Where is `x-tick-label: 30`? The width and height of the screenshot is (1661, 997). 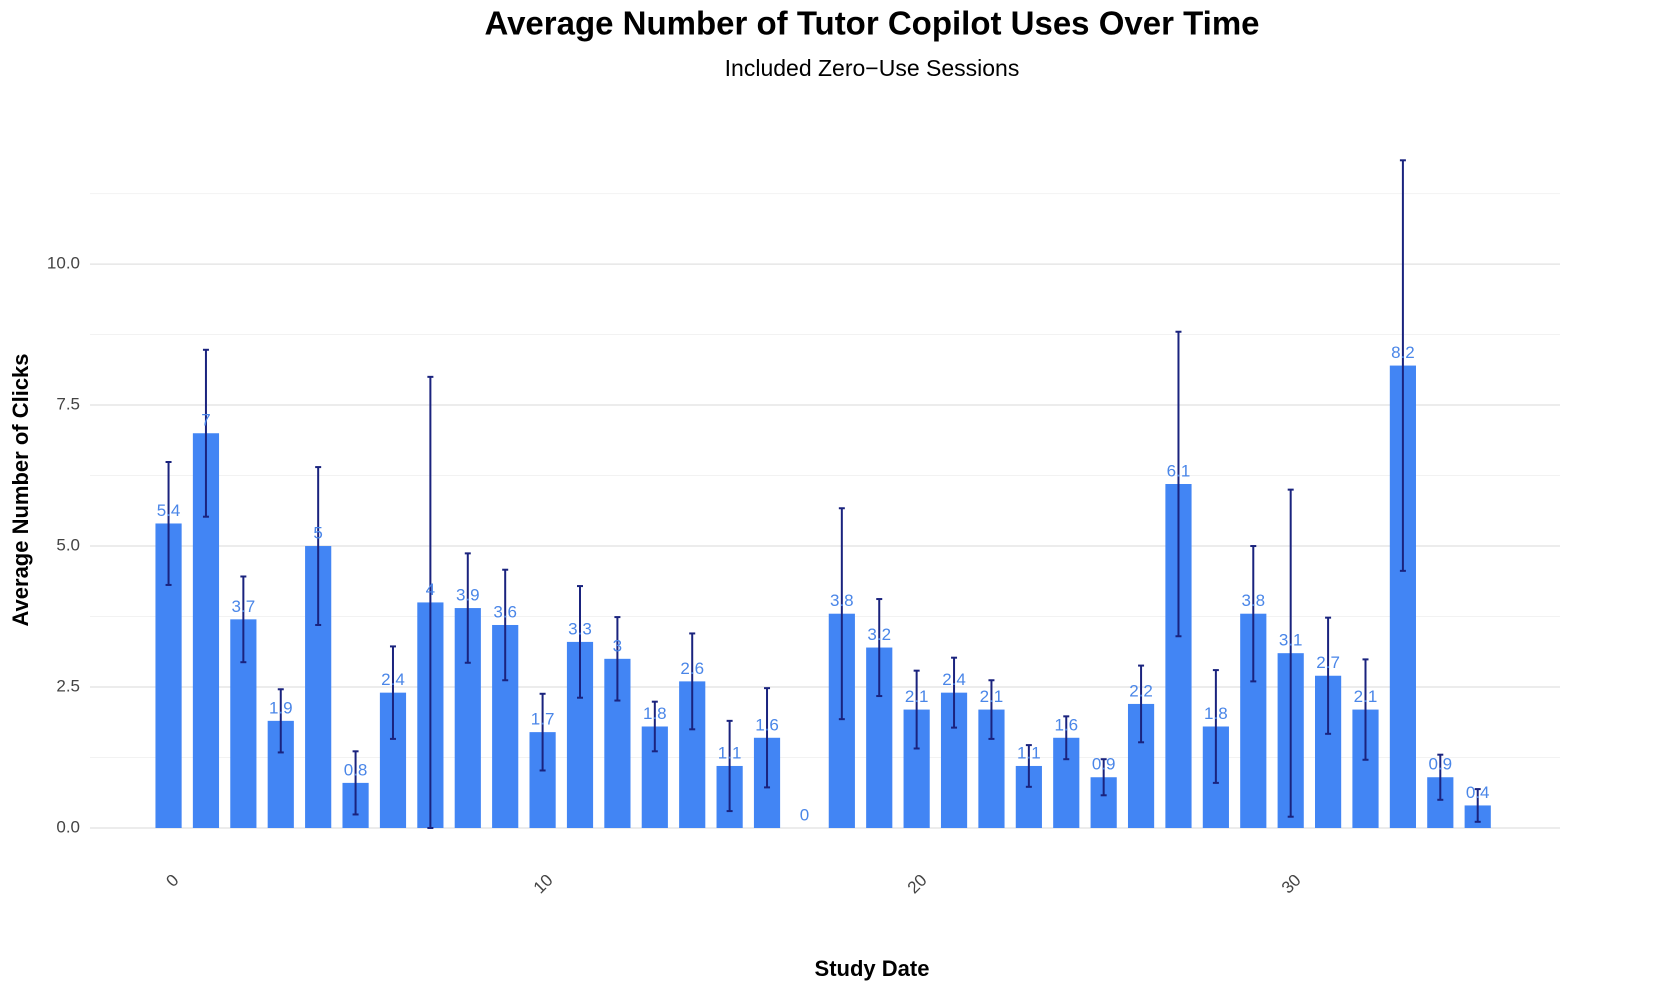 x-tick-label: 30 is located at coordinates (1291, 884).